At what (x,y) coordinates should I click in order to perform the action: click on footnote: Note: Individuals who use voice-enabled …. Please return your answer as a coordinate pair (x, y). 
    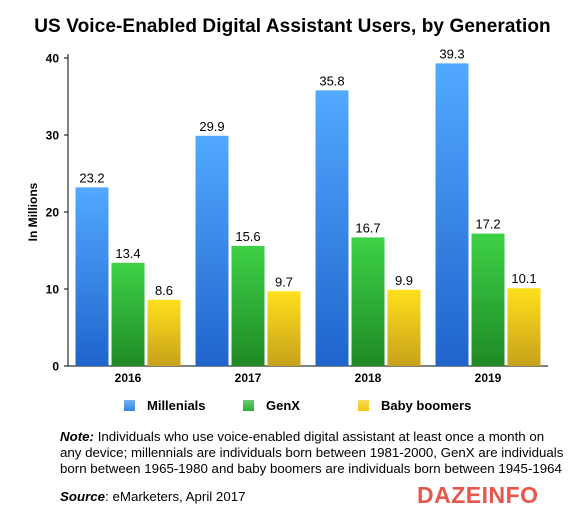
    Looking at the image, I should click on (312, 453).